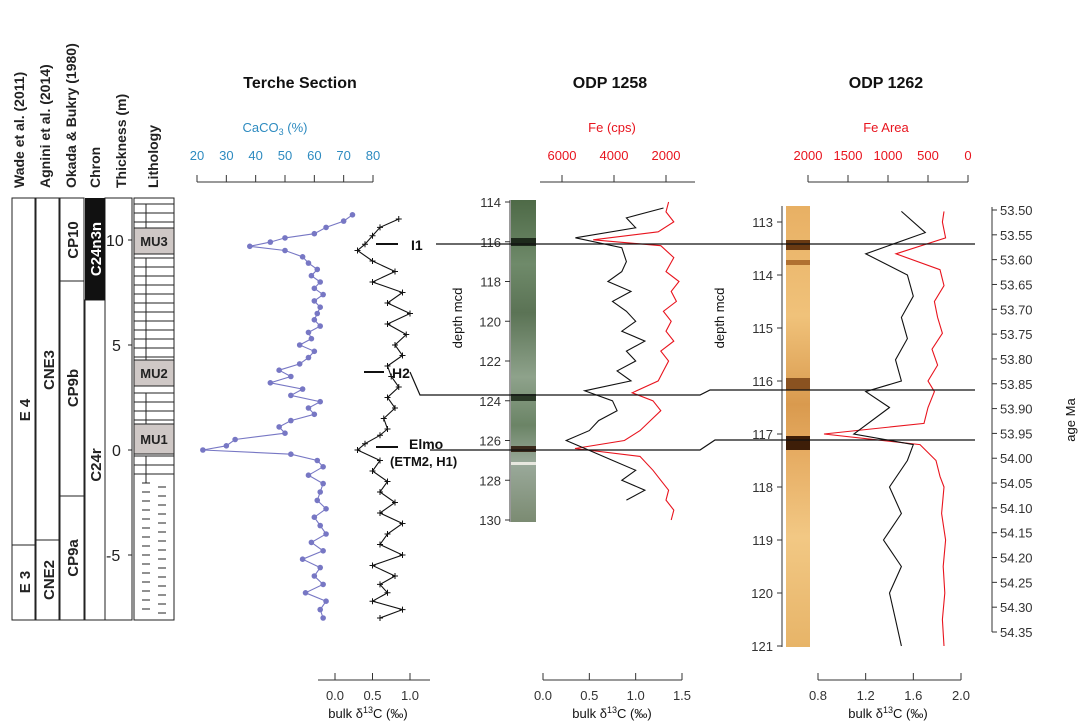  What do you see at coordinates (692, 347) in the screenshot?
I see `correlation-lines` at bounding box center [692, 347].